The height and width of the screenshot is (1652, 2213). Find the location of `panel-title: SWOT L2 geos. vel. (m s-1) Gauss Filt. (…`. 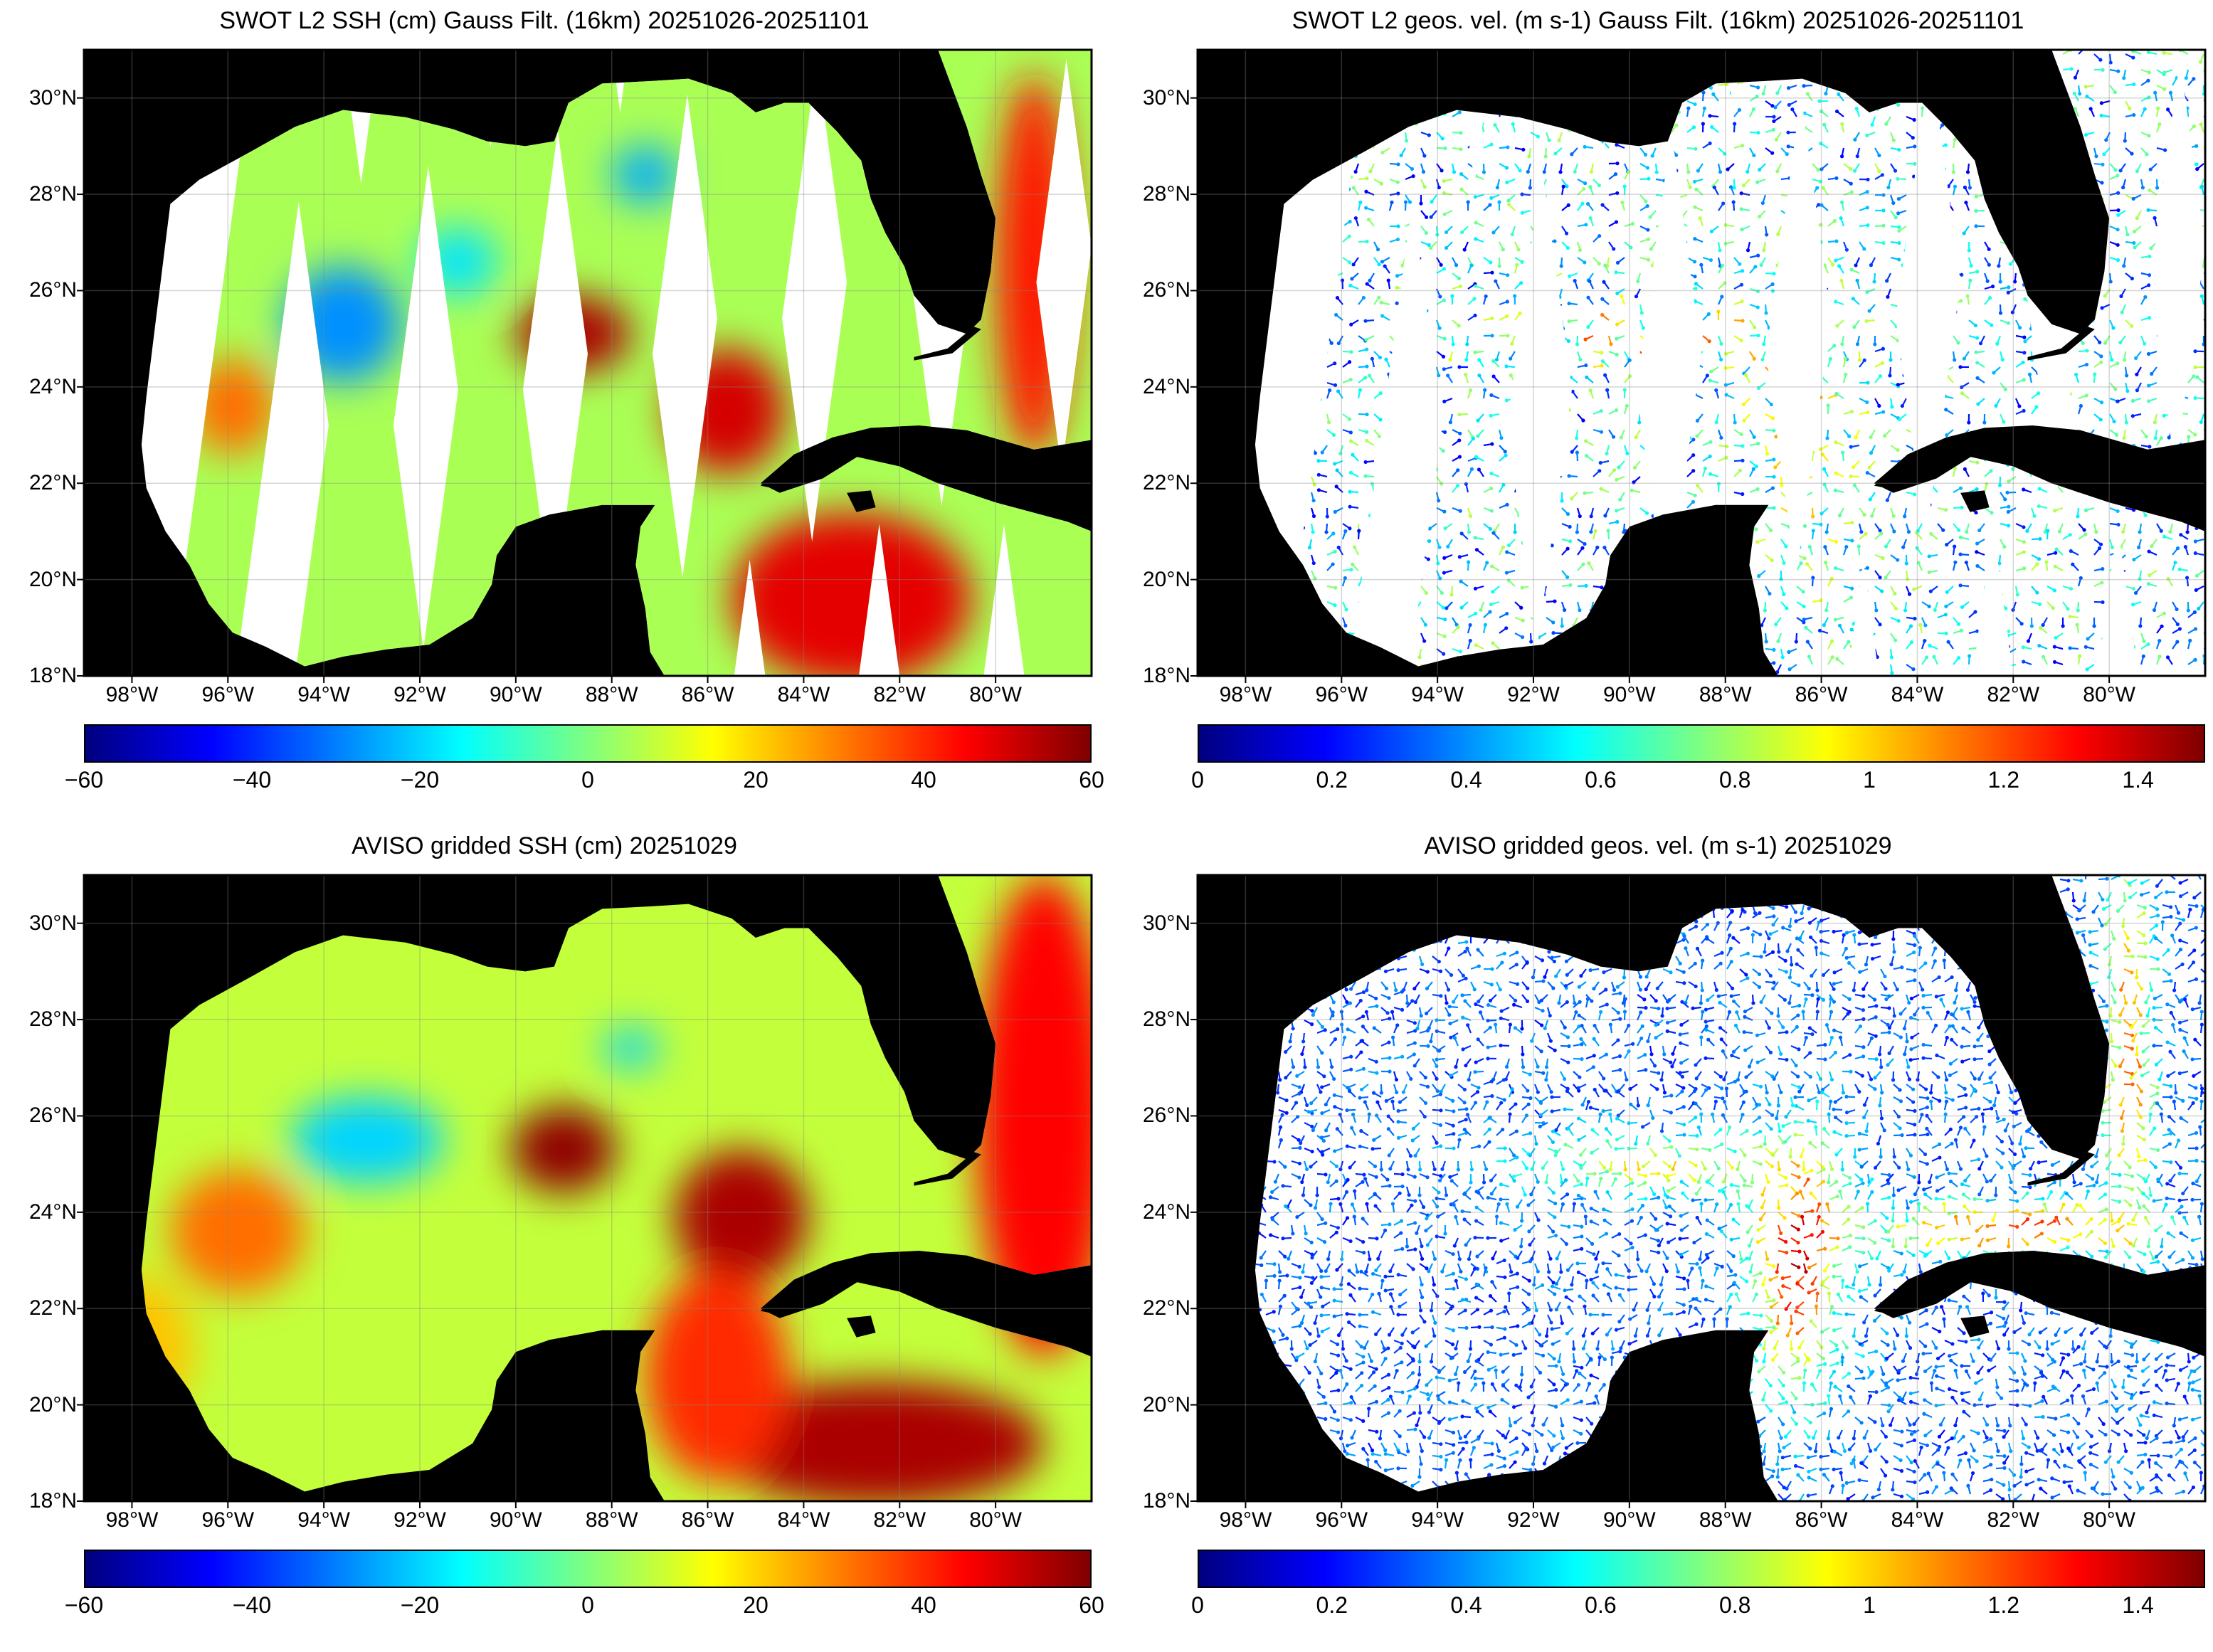

panel-title: SWOT L2 geos. vel. (m s-1) Gauss Filt. (… is located at coordinates (1658, 20).